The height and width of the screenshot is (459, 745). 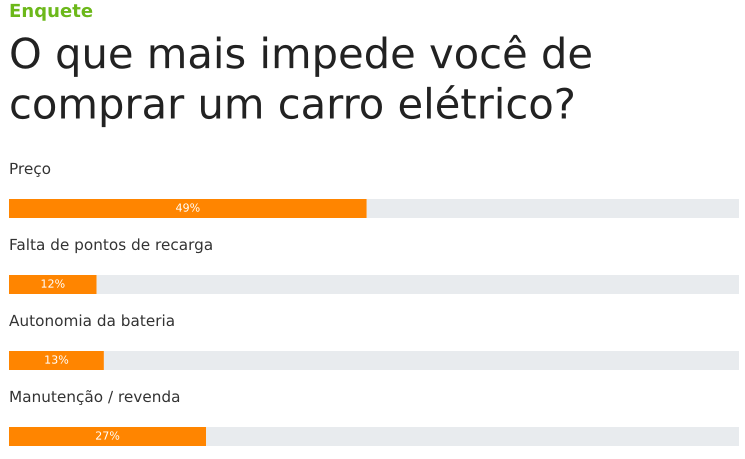 What do you see at coordinates (53, 283) in the screenshot?
I see `data-label: 12%` at bounding box center [53, 283].